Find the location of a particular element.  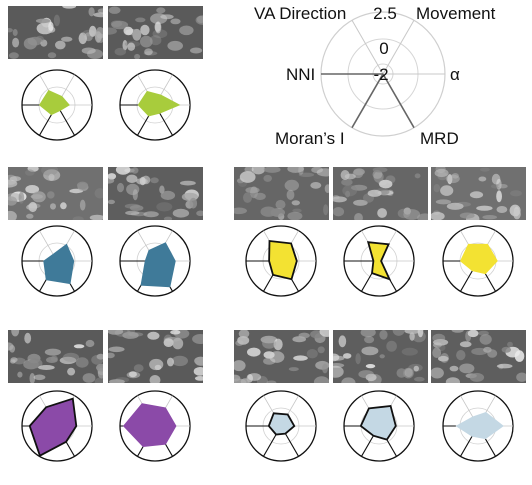

legend-axis-movement: Movement is located at coordinates (456, 13).